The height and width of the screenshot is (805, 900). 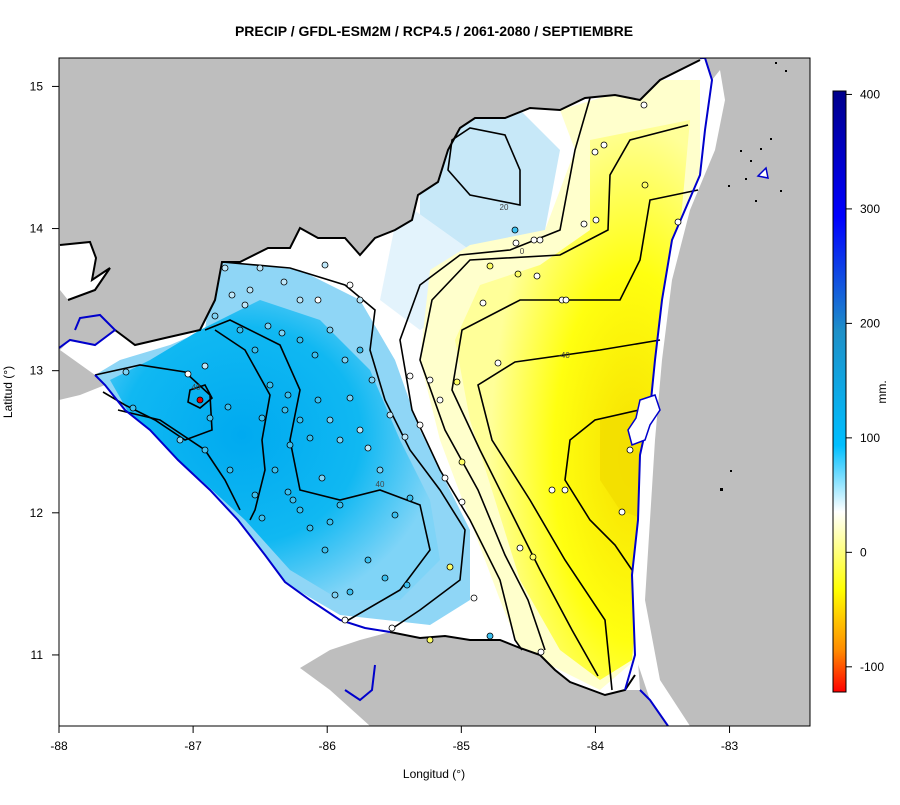 I want to click on island-outline, so click(x=762, y=172).